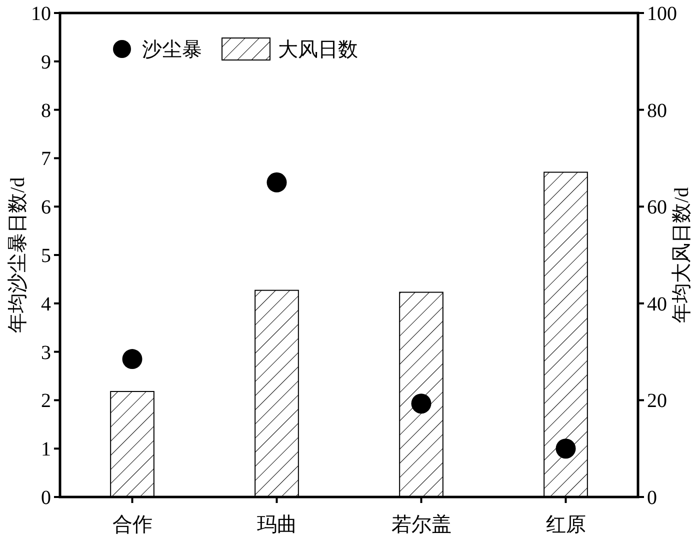 The width and height of the screenshot is (700, 537). Describe the element at coordinates (46, 256) in the screenshot. I see `y-tick-label: 5` at that location.